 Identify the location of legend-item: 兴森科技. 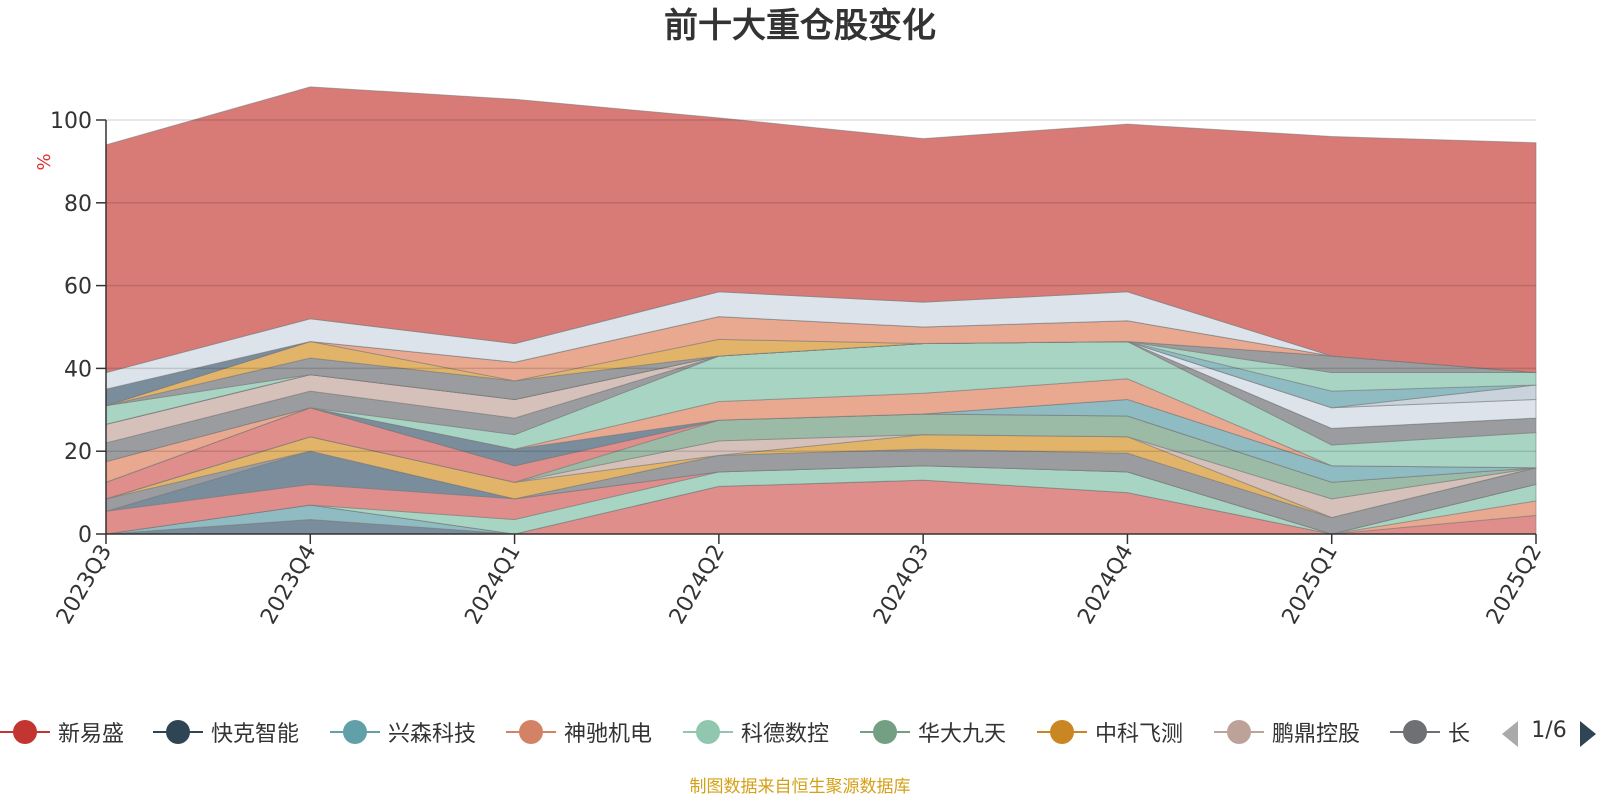
(403, 732).